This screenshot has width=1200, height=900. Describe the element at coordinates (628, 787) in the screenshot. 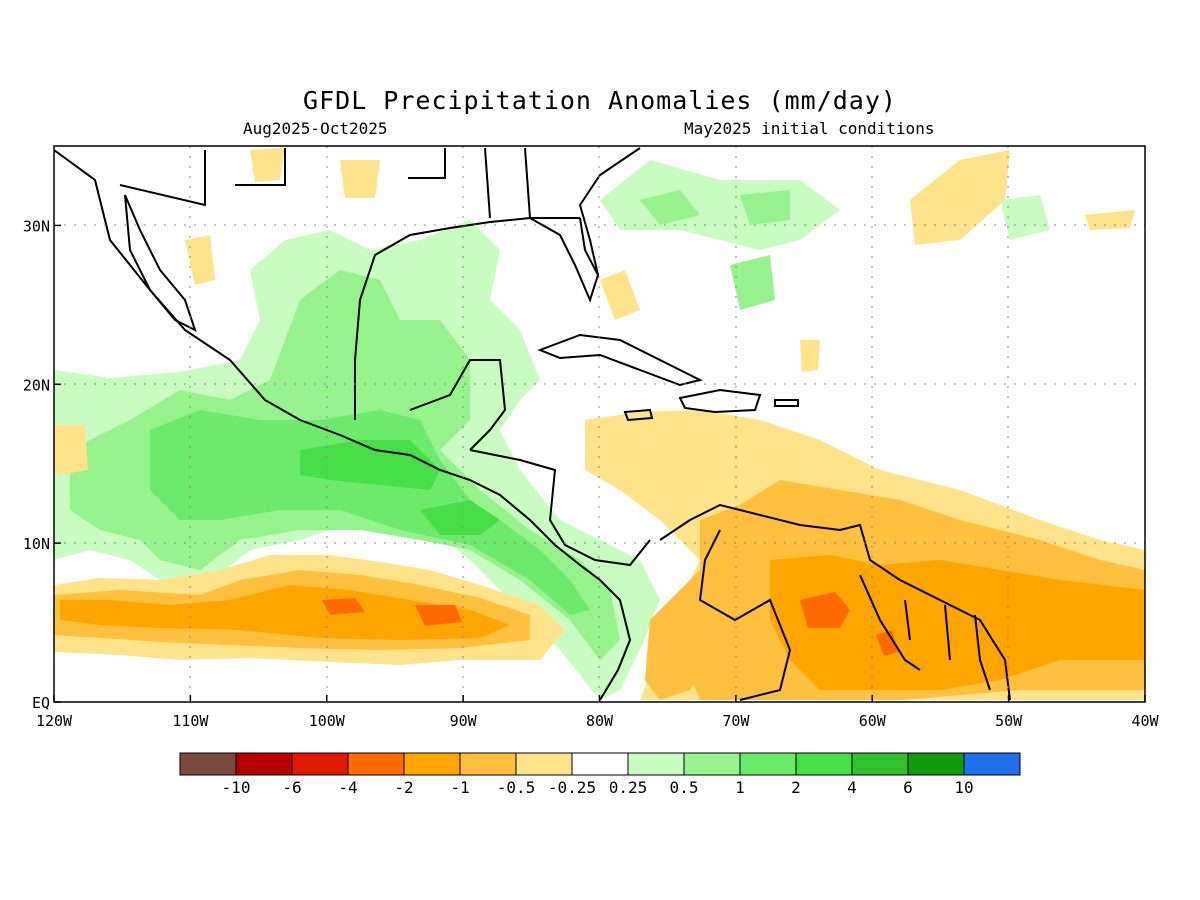

I see `colorbar-label: 0.25` at that location.